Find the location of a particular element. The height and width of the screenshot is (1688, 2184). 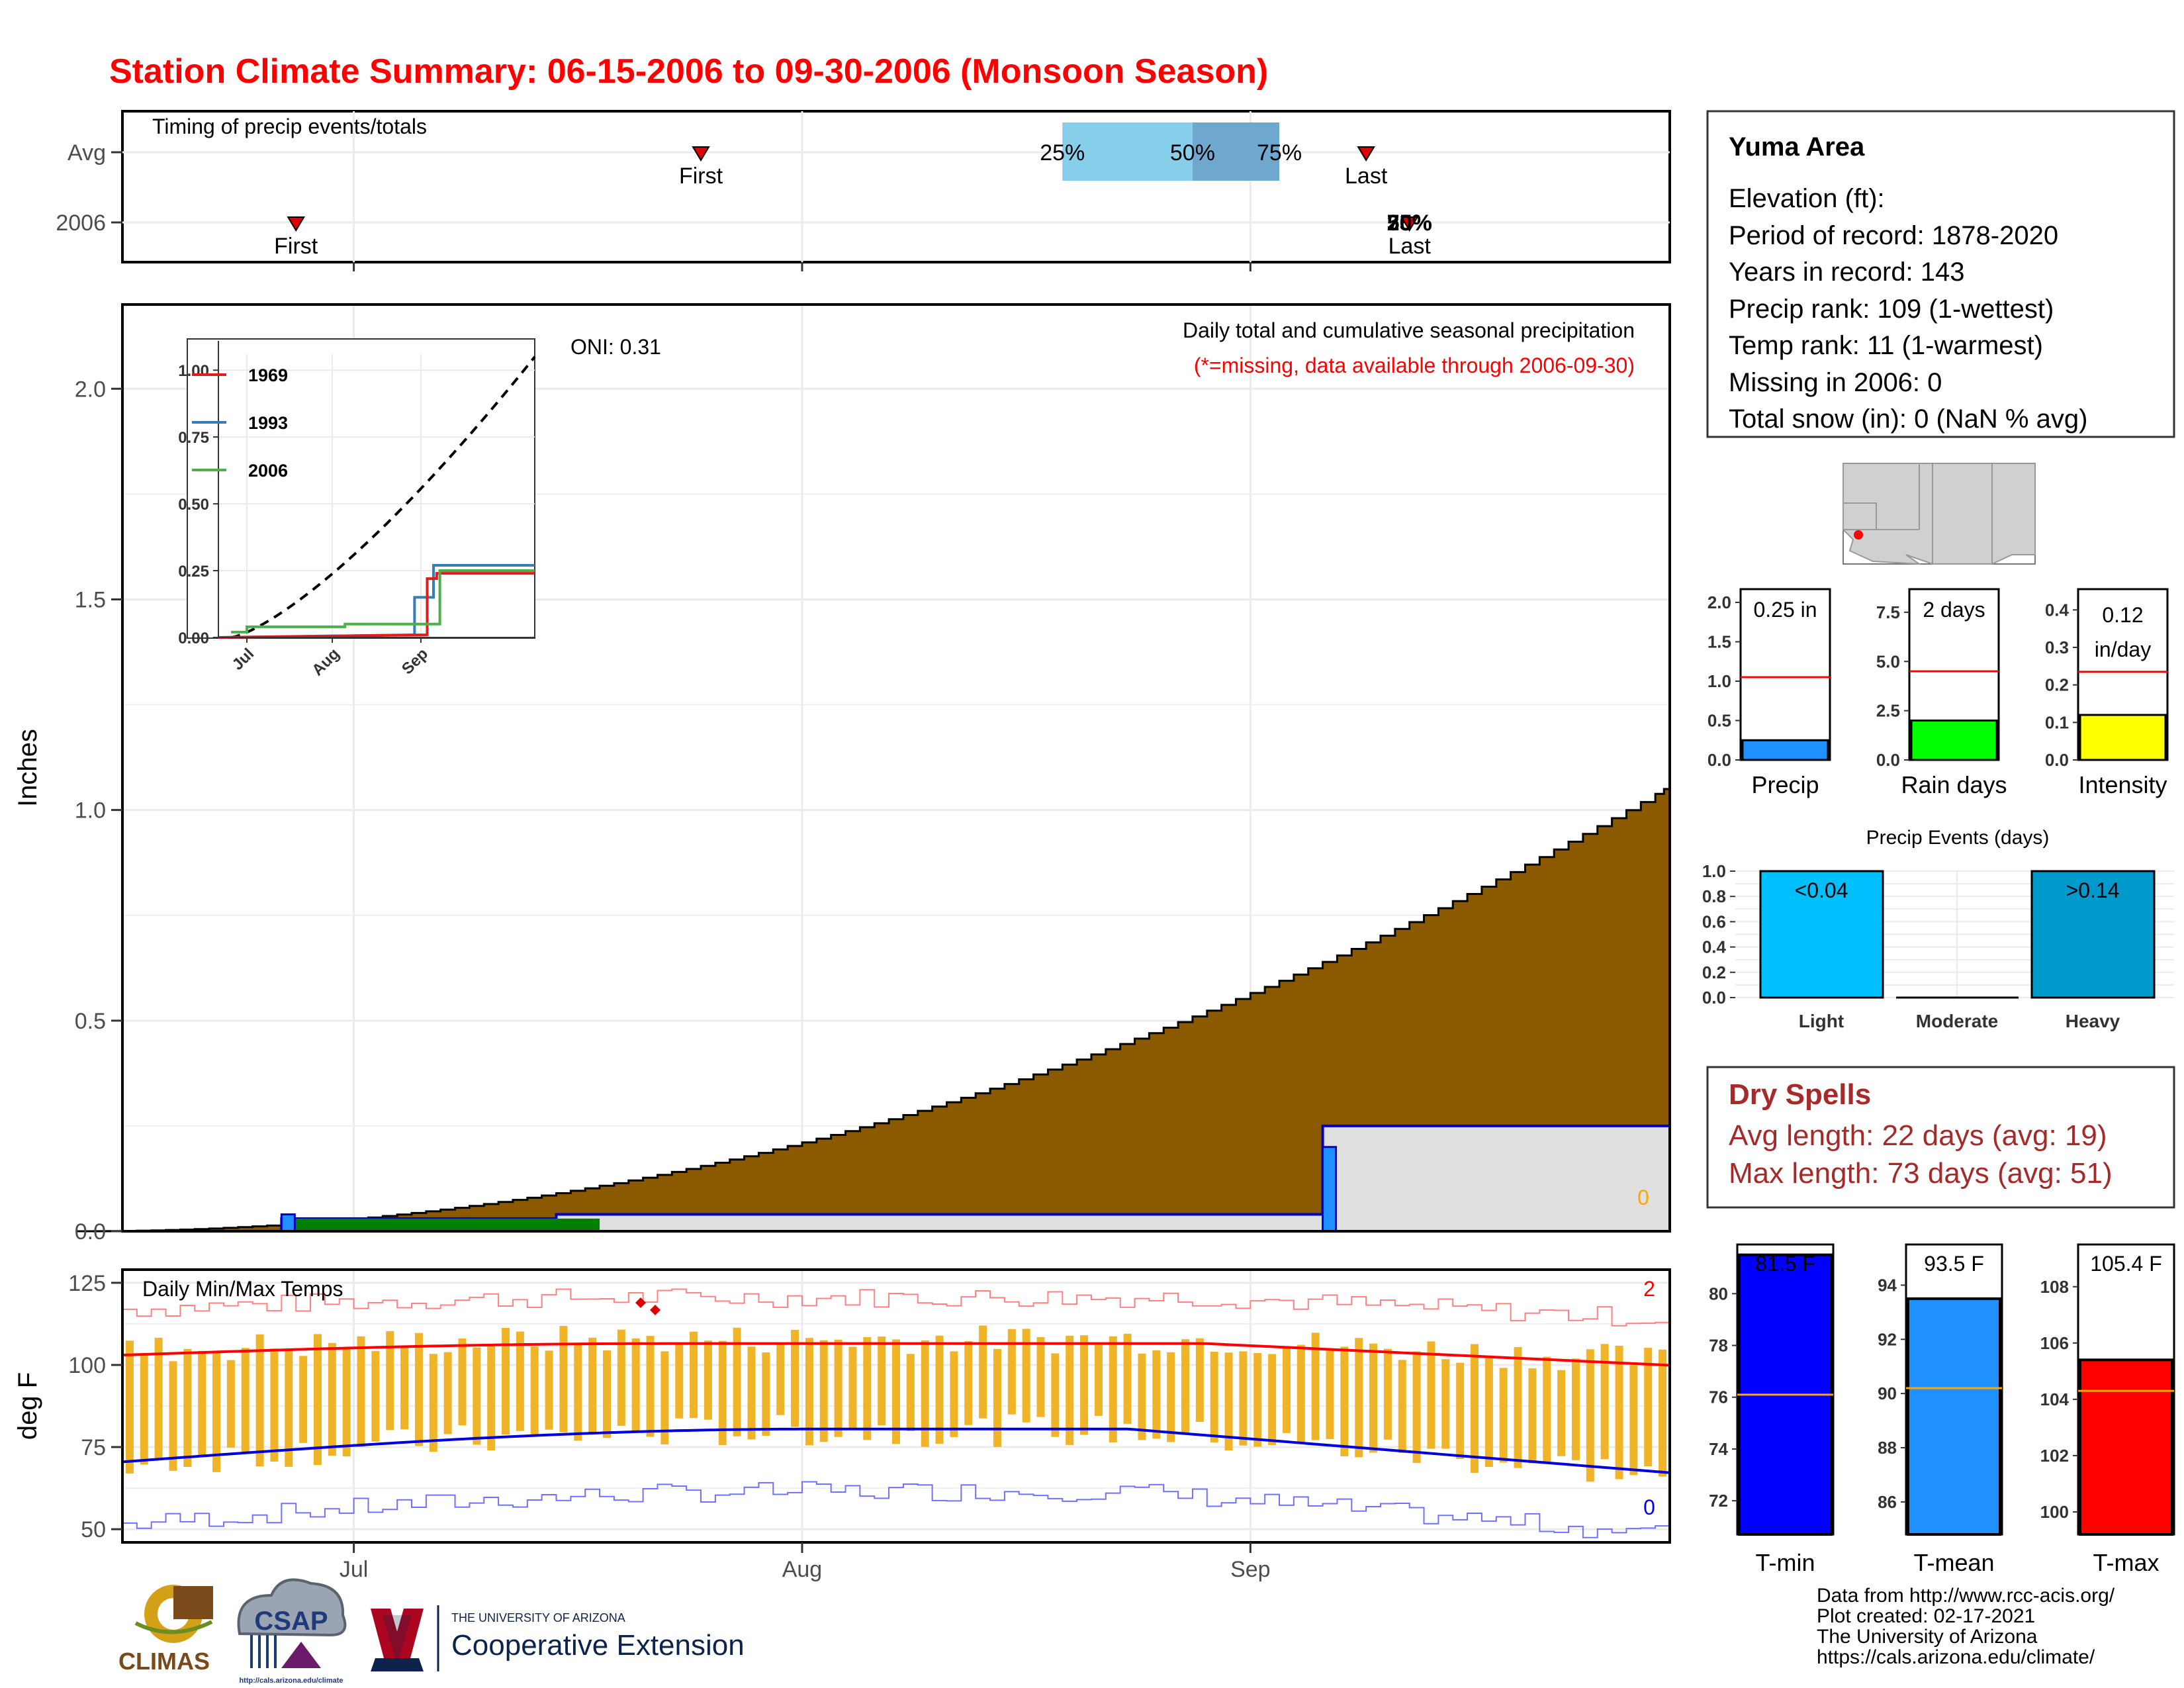

temp-summary-label: T-mean is located at coordinates (1954, 1562).